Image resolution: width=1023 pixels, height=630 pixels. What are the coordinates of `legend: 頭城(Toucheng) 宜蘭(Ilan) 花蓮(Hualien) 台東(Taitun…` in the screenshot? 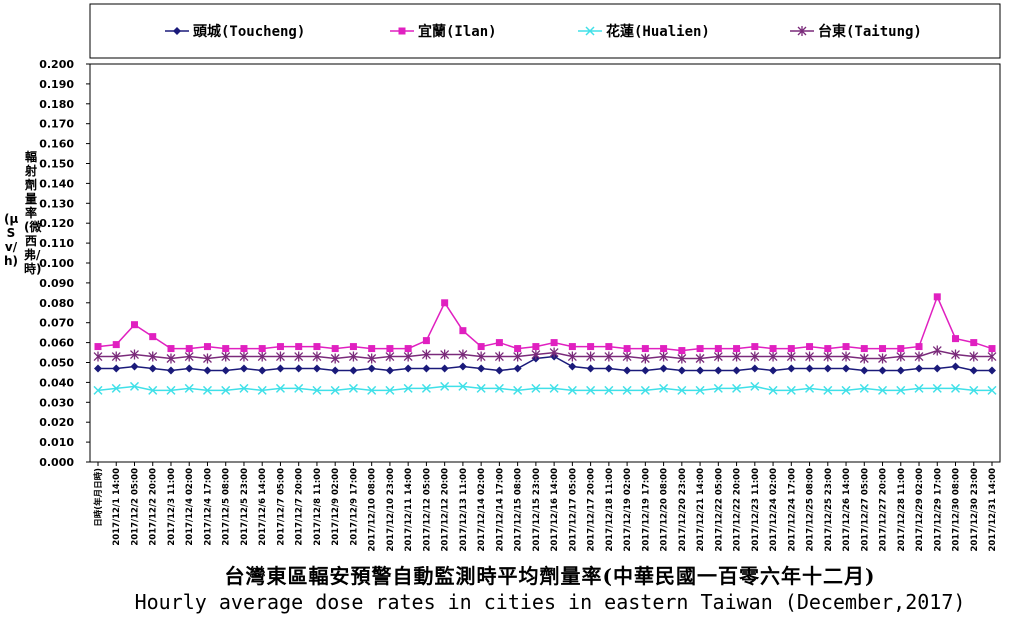 It's located at (543, 31).